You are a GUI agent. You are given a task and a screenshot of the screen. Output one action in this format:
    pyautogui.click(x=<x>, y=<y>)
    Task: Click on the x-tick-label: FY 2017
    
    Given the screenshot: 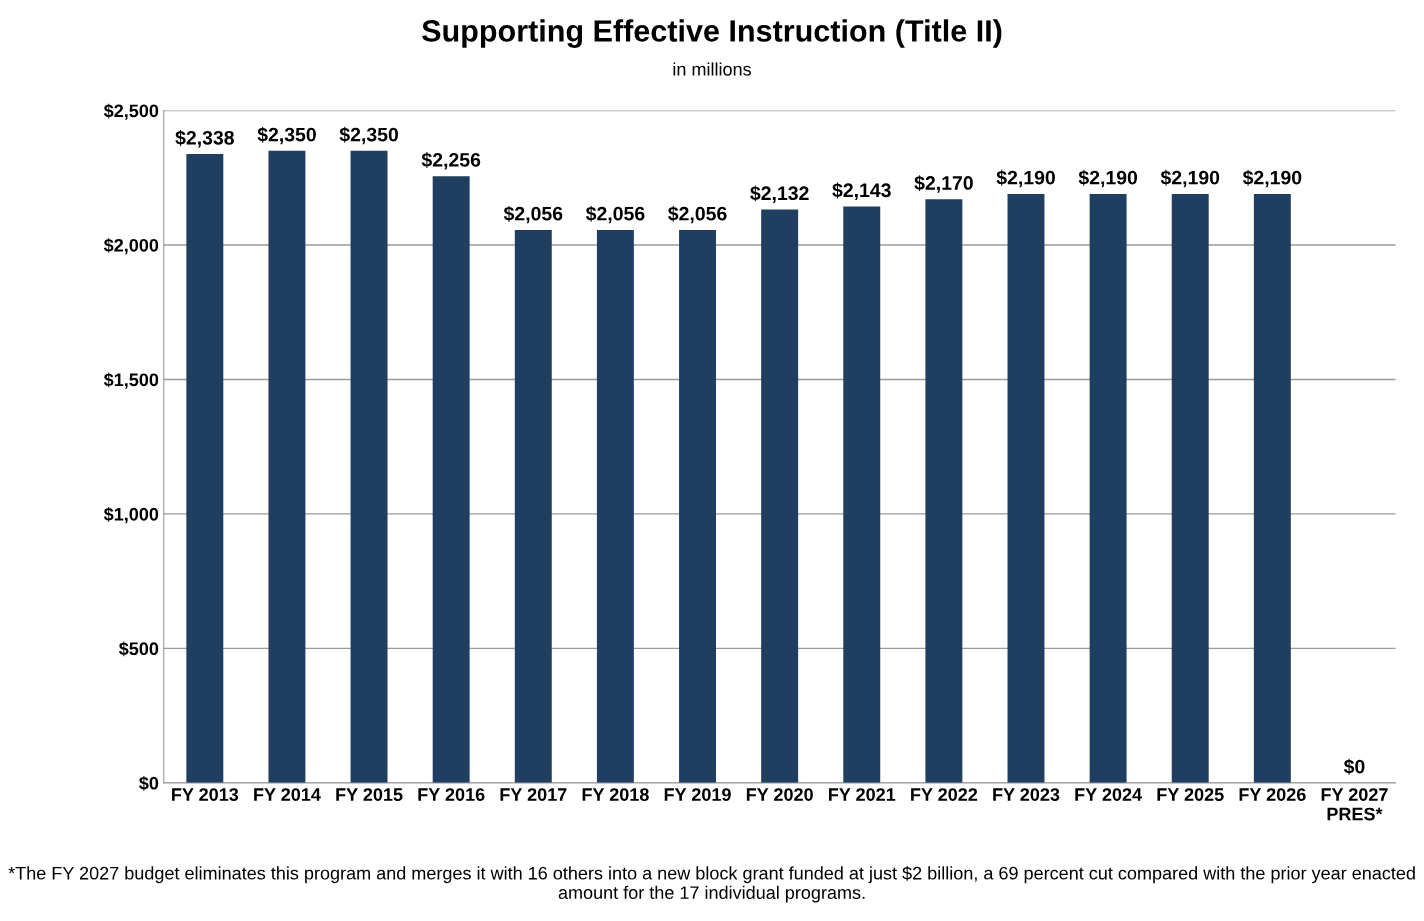 What is the action you would take?
    pyautogui.click(x=533, y=794)
    